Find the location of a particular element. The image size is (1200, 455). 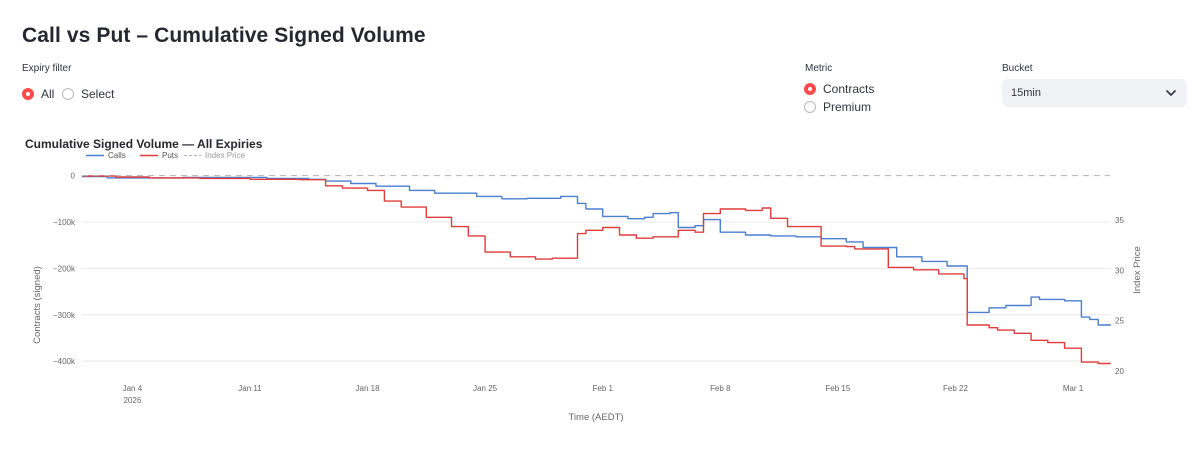

expiry-filter-label: Expiry filter is located at coordinates (47, 68).